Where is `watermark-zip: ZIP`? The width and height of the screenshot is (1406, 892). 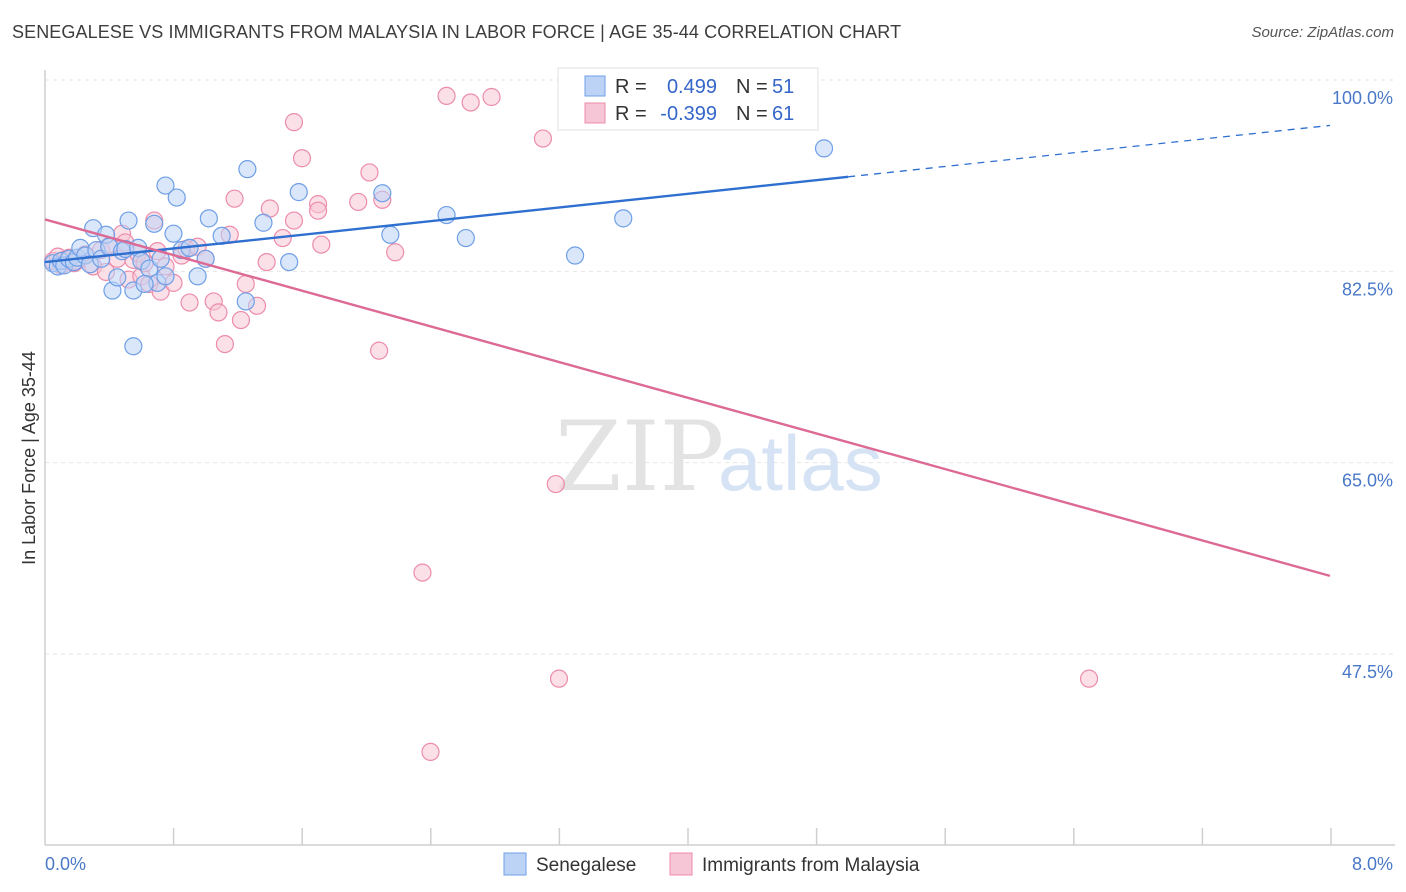 watermark-zip: ZIP is located at coordinates (639, 457).